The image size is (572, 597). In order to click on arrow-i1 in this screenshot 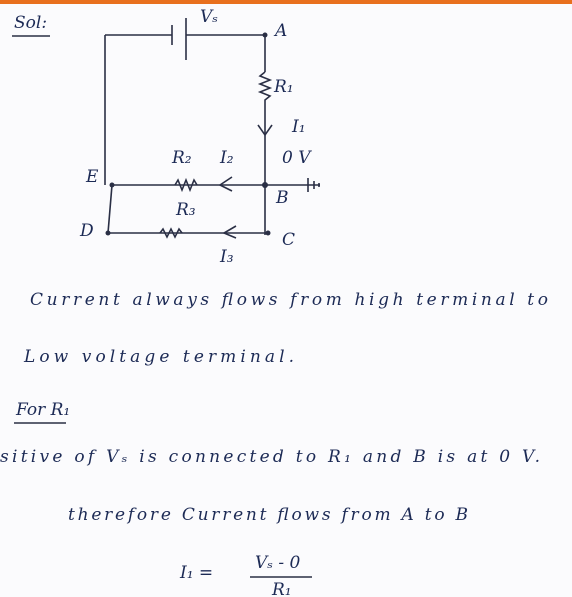, I will do `click(265, 130)`.